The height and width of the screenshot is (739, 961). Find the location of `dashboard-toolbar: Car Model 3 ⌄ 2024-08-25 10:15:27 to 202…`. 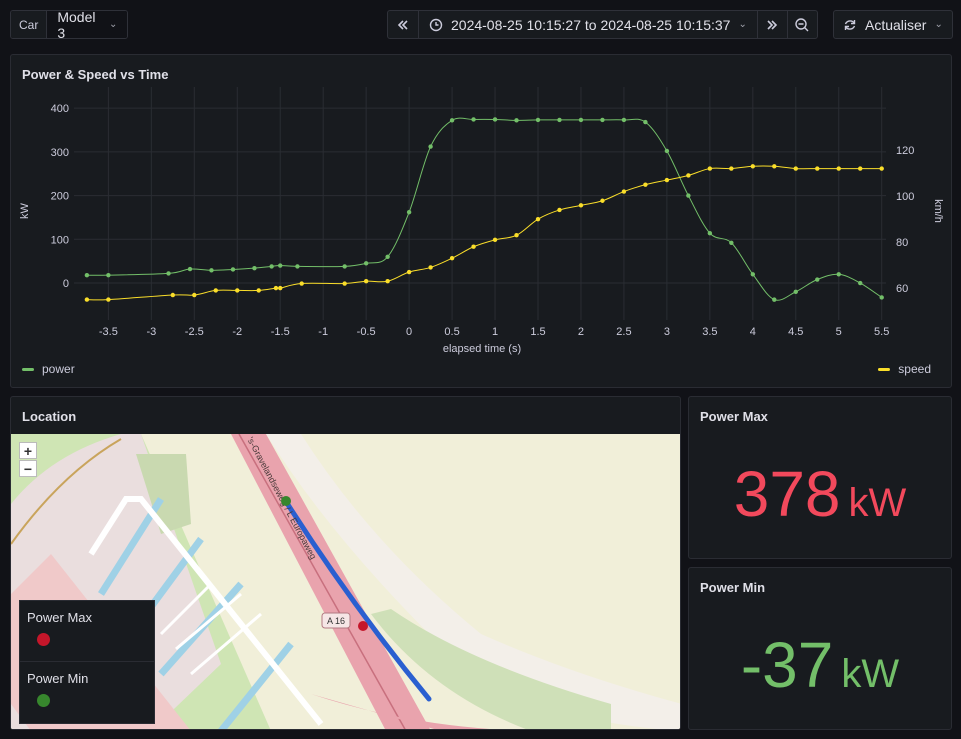

dashboard-toolbar: Car Model 3 ⌄ 2024-08-25 10:15:27 to 202… is located at coordinates (480, 24).